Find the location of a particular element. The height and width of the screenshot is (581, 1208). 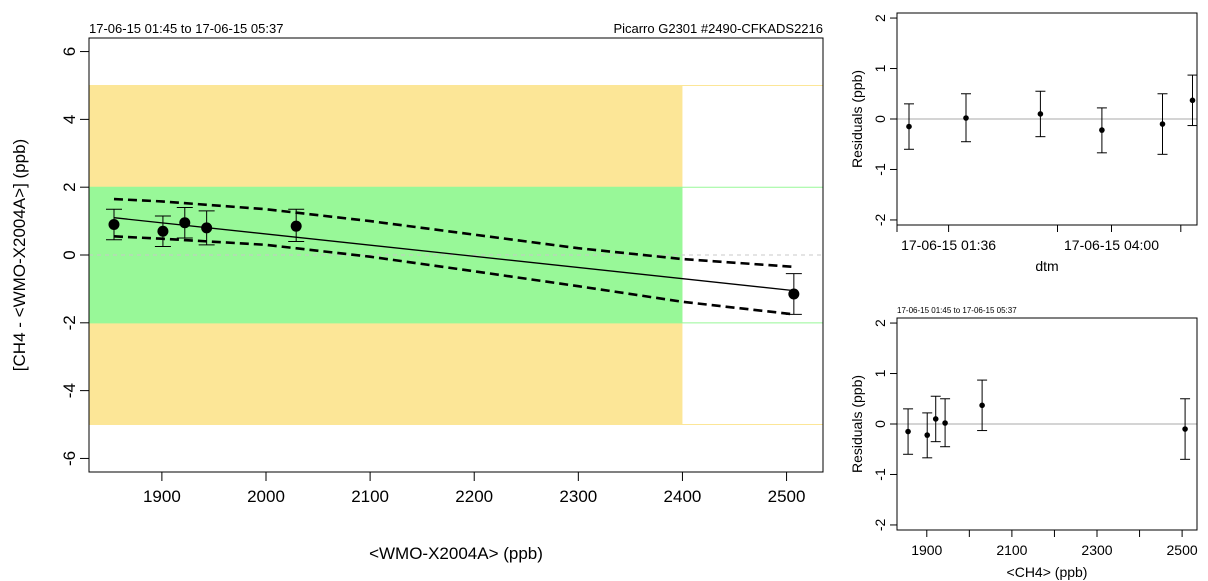

confidence-band-lower is located at coordinates (453, 275).